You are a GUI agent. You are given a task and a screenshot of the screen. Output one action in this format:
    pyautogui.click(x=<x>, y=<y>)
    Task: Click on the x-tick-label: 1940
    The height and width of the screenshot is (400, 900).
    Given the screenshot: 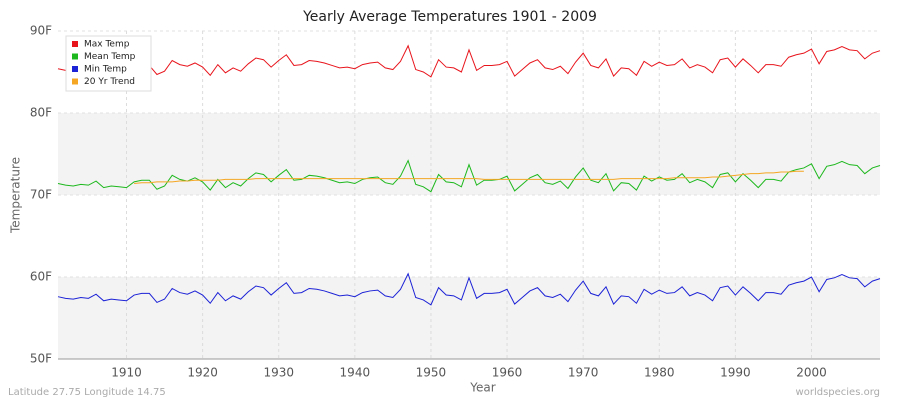 What is the action you would take?
    pyautogui.click(x=355, y=373)
    